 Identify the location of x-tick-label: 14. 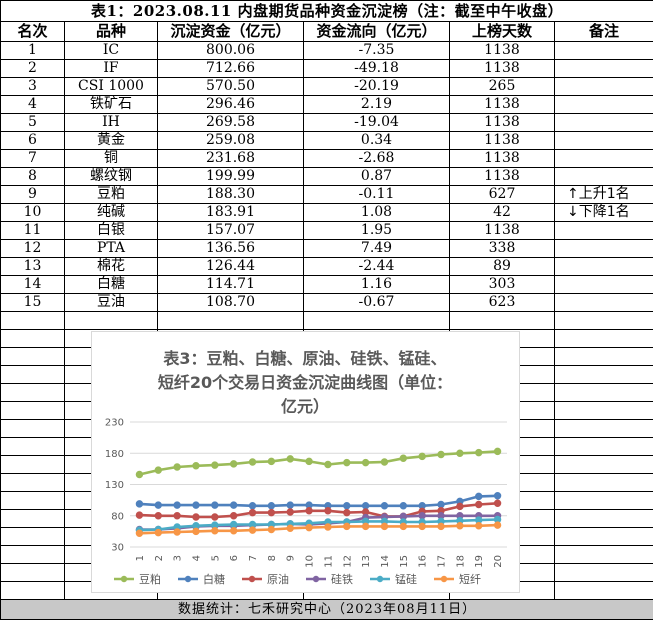
(385, 561).